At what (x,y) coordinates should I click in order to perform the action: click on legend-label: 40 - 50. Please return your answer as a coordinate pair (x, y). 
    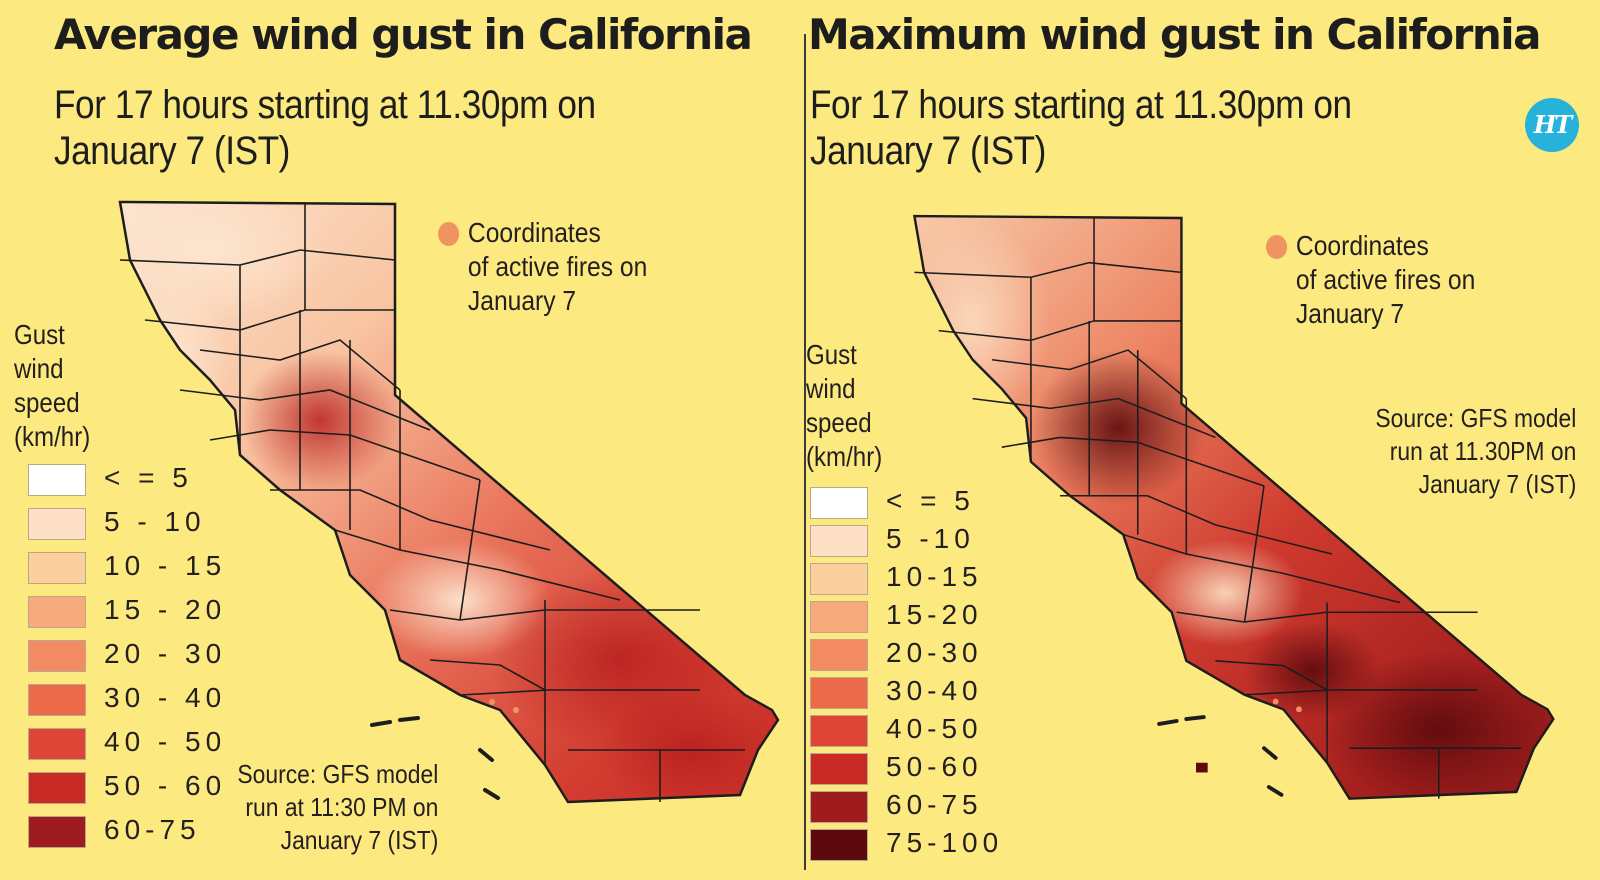
    Looking at the image, I should click on (165, 741).